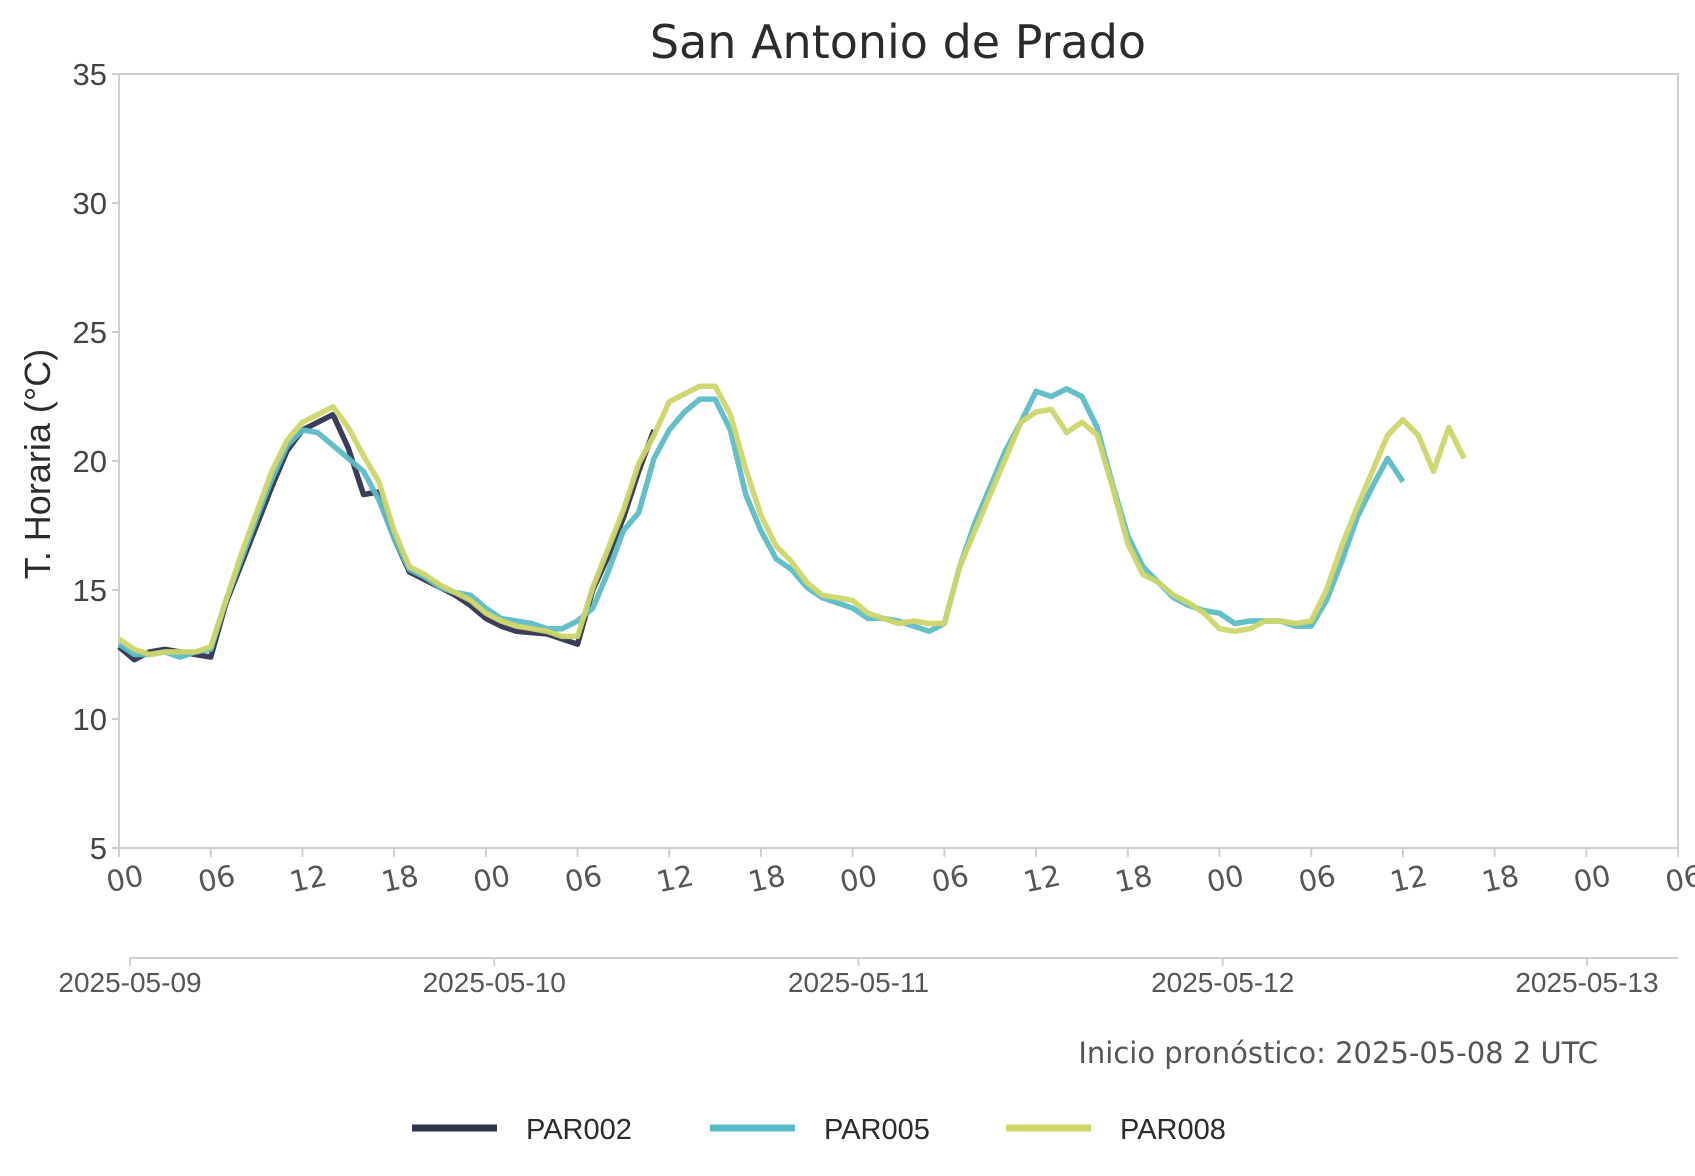  Describe the element at coordinates (90, 461) in the screenshot. I see `y-tick-label: 20` at that location.